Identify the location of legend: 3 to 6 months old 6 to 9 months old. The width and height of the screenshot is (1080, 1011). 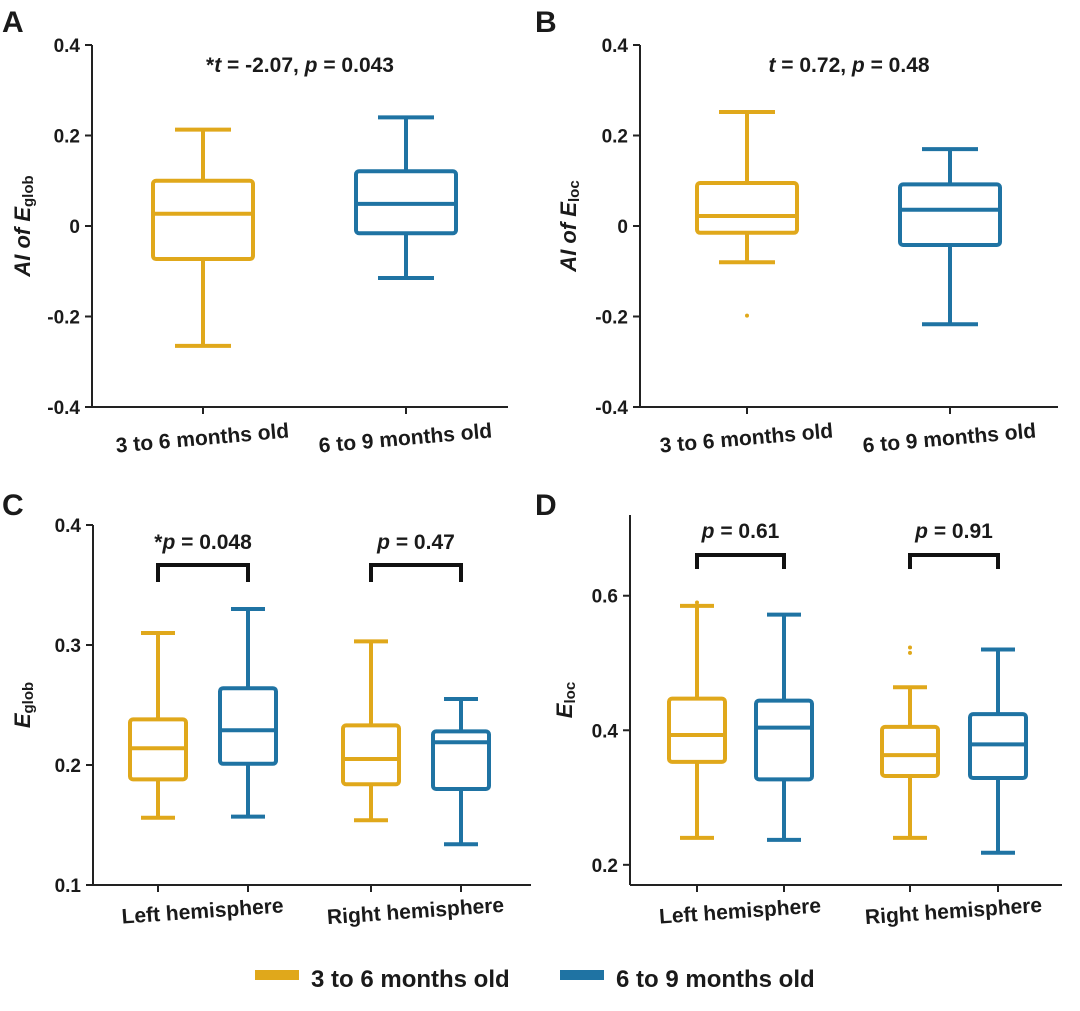
(535, 979).